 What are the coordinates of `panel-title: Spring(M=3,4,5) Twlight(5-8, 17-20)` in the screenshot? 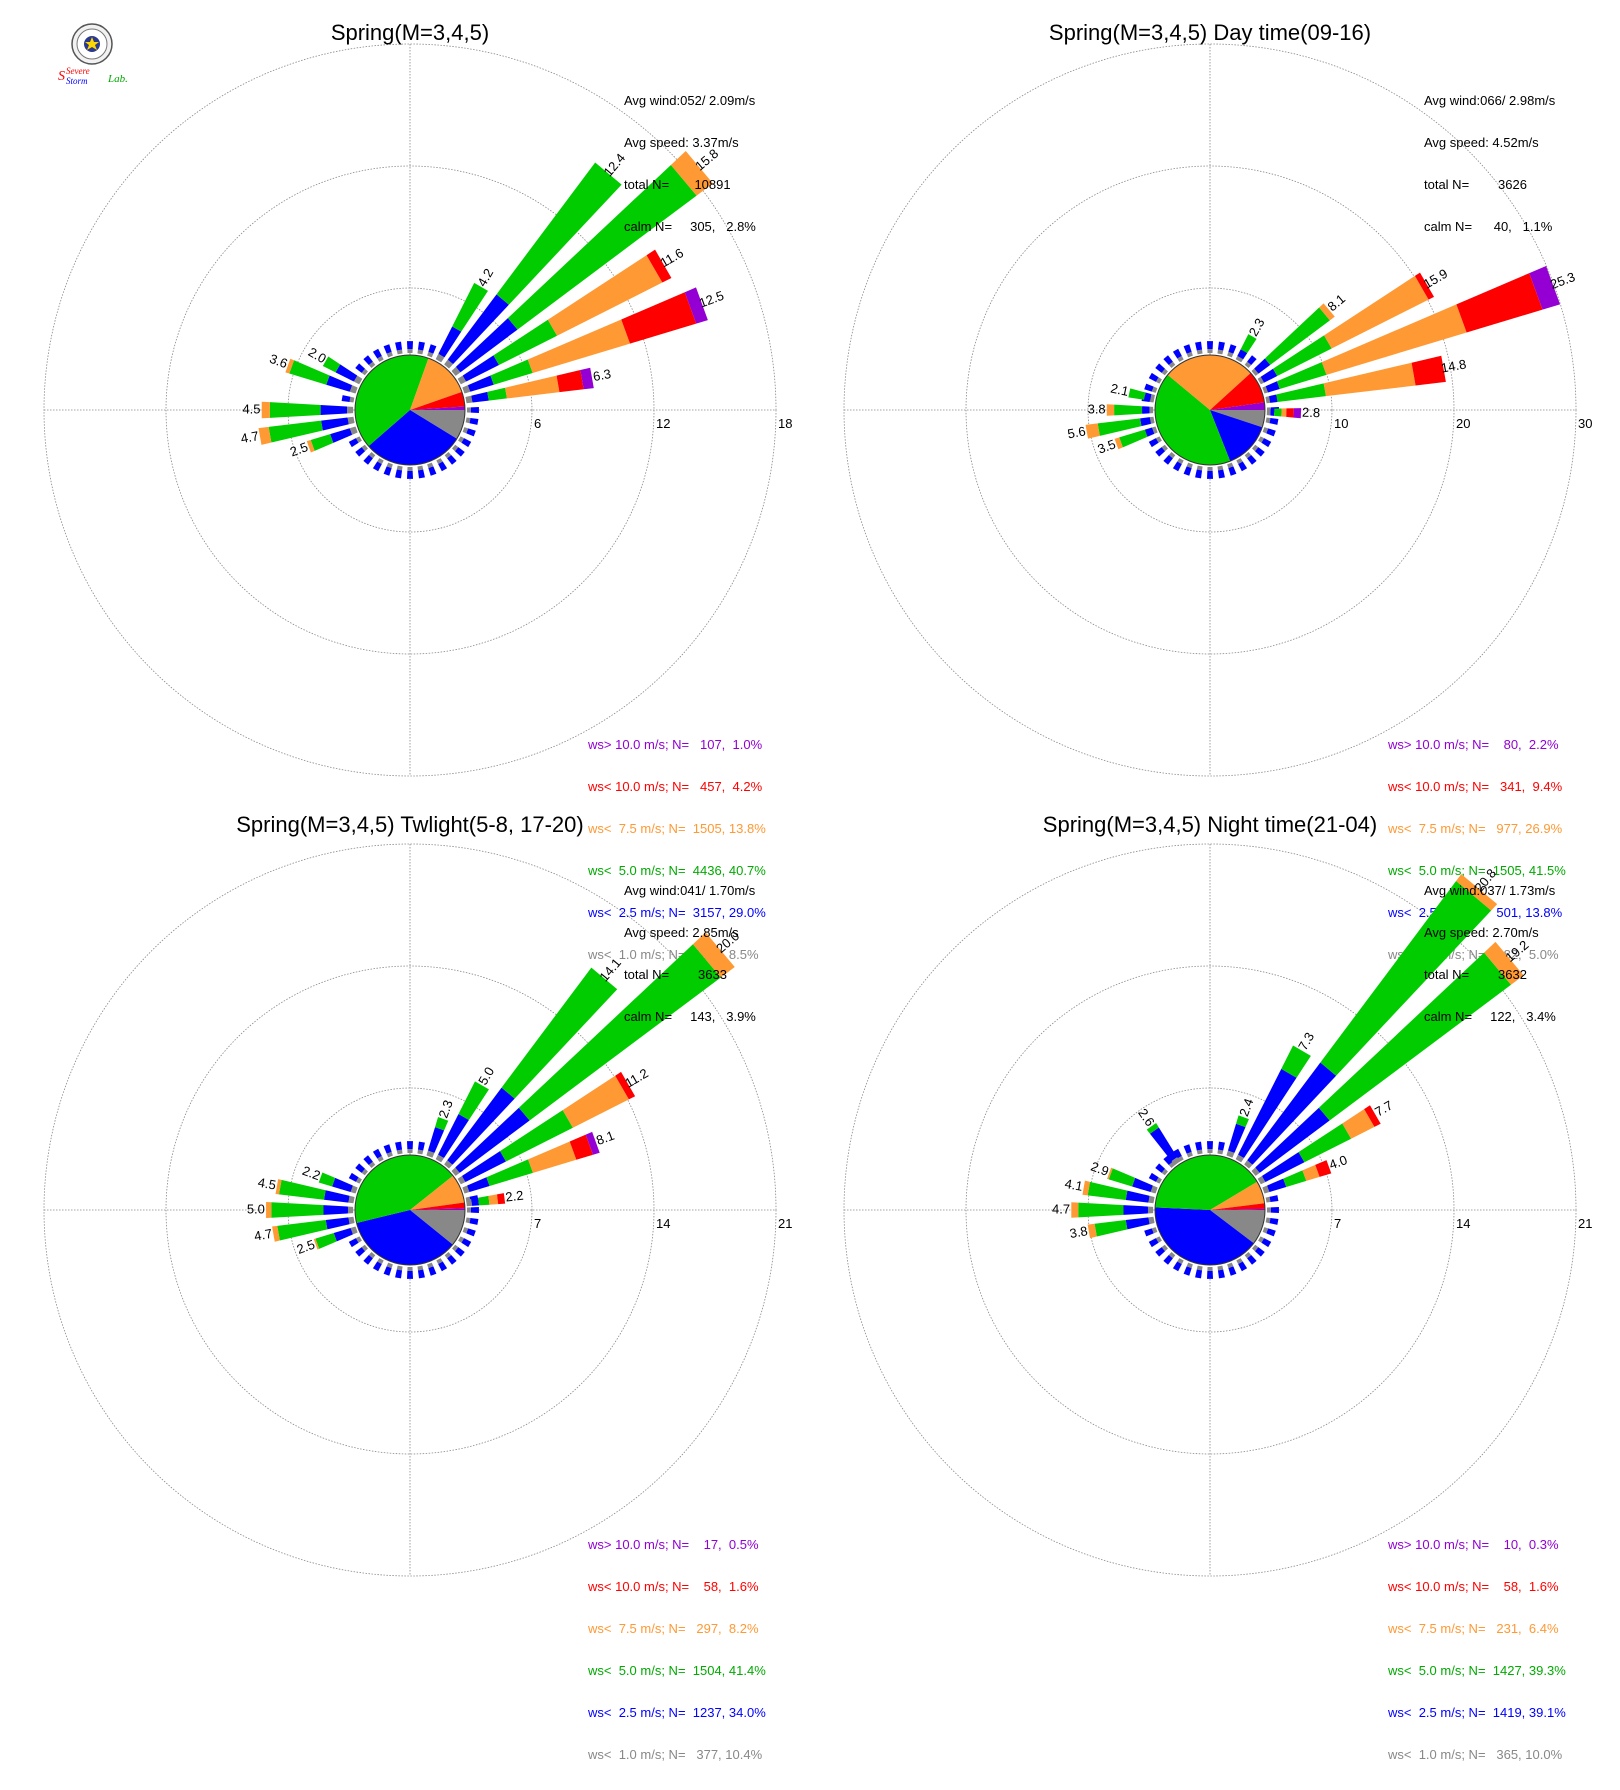 It's located at (410, 824).